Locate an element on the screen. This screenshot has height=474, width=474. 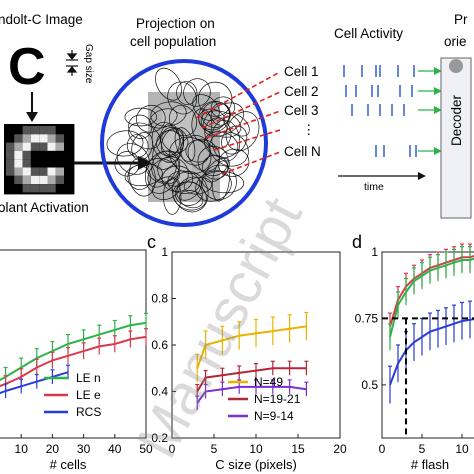
x-axis-label: C size (pixels) is located at coordinates (256, 464).